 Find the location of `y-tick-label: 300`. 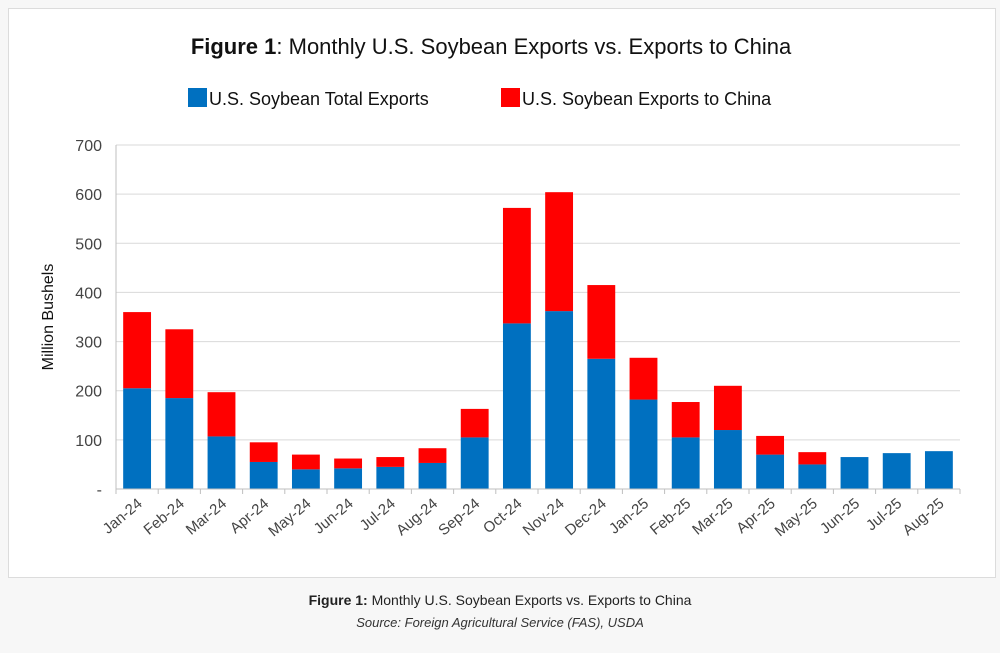

y-tick-label: 300 is located at coordinates (88, 343).